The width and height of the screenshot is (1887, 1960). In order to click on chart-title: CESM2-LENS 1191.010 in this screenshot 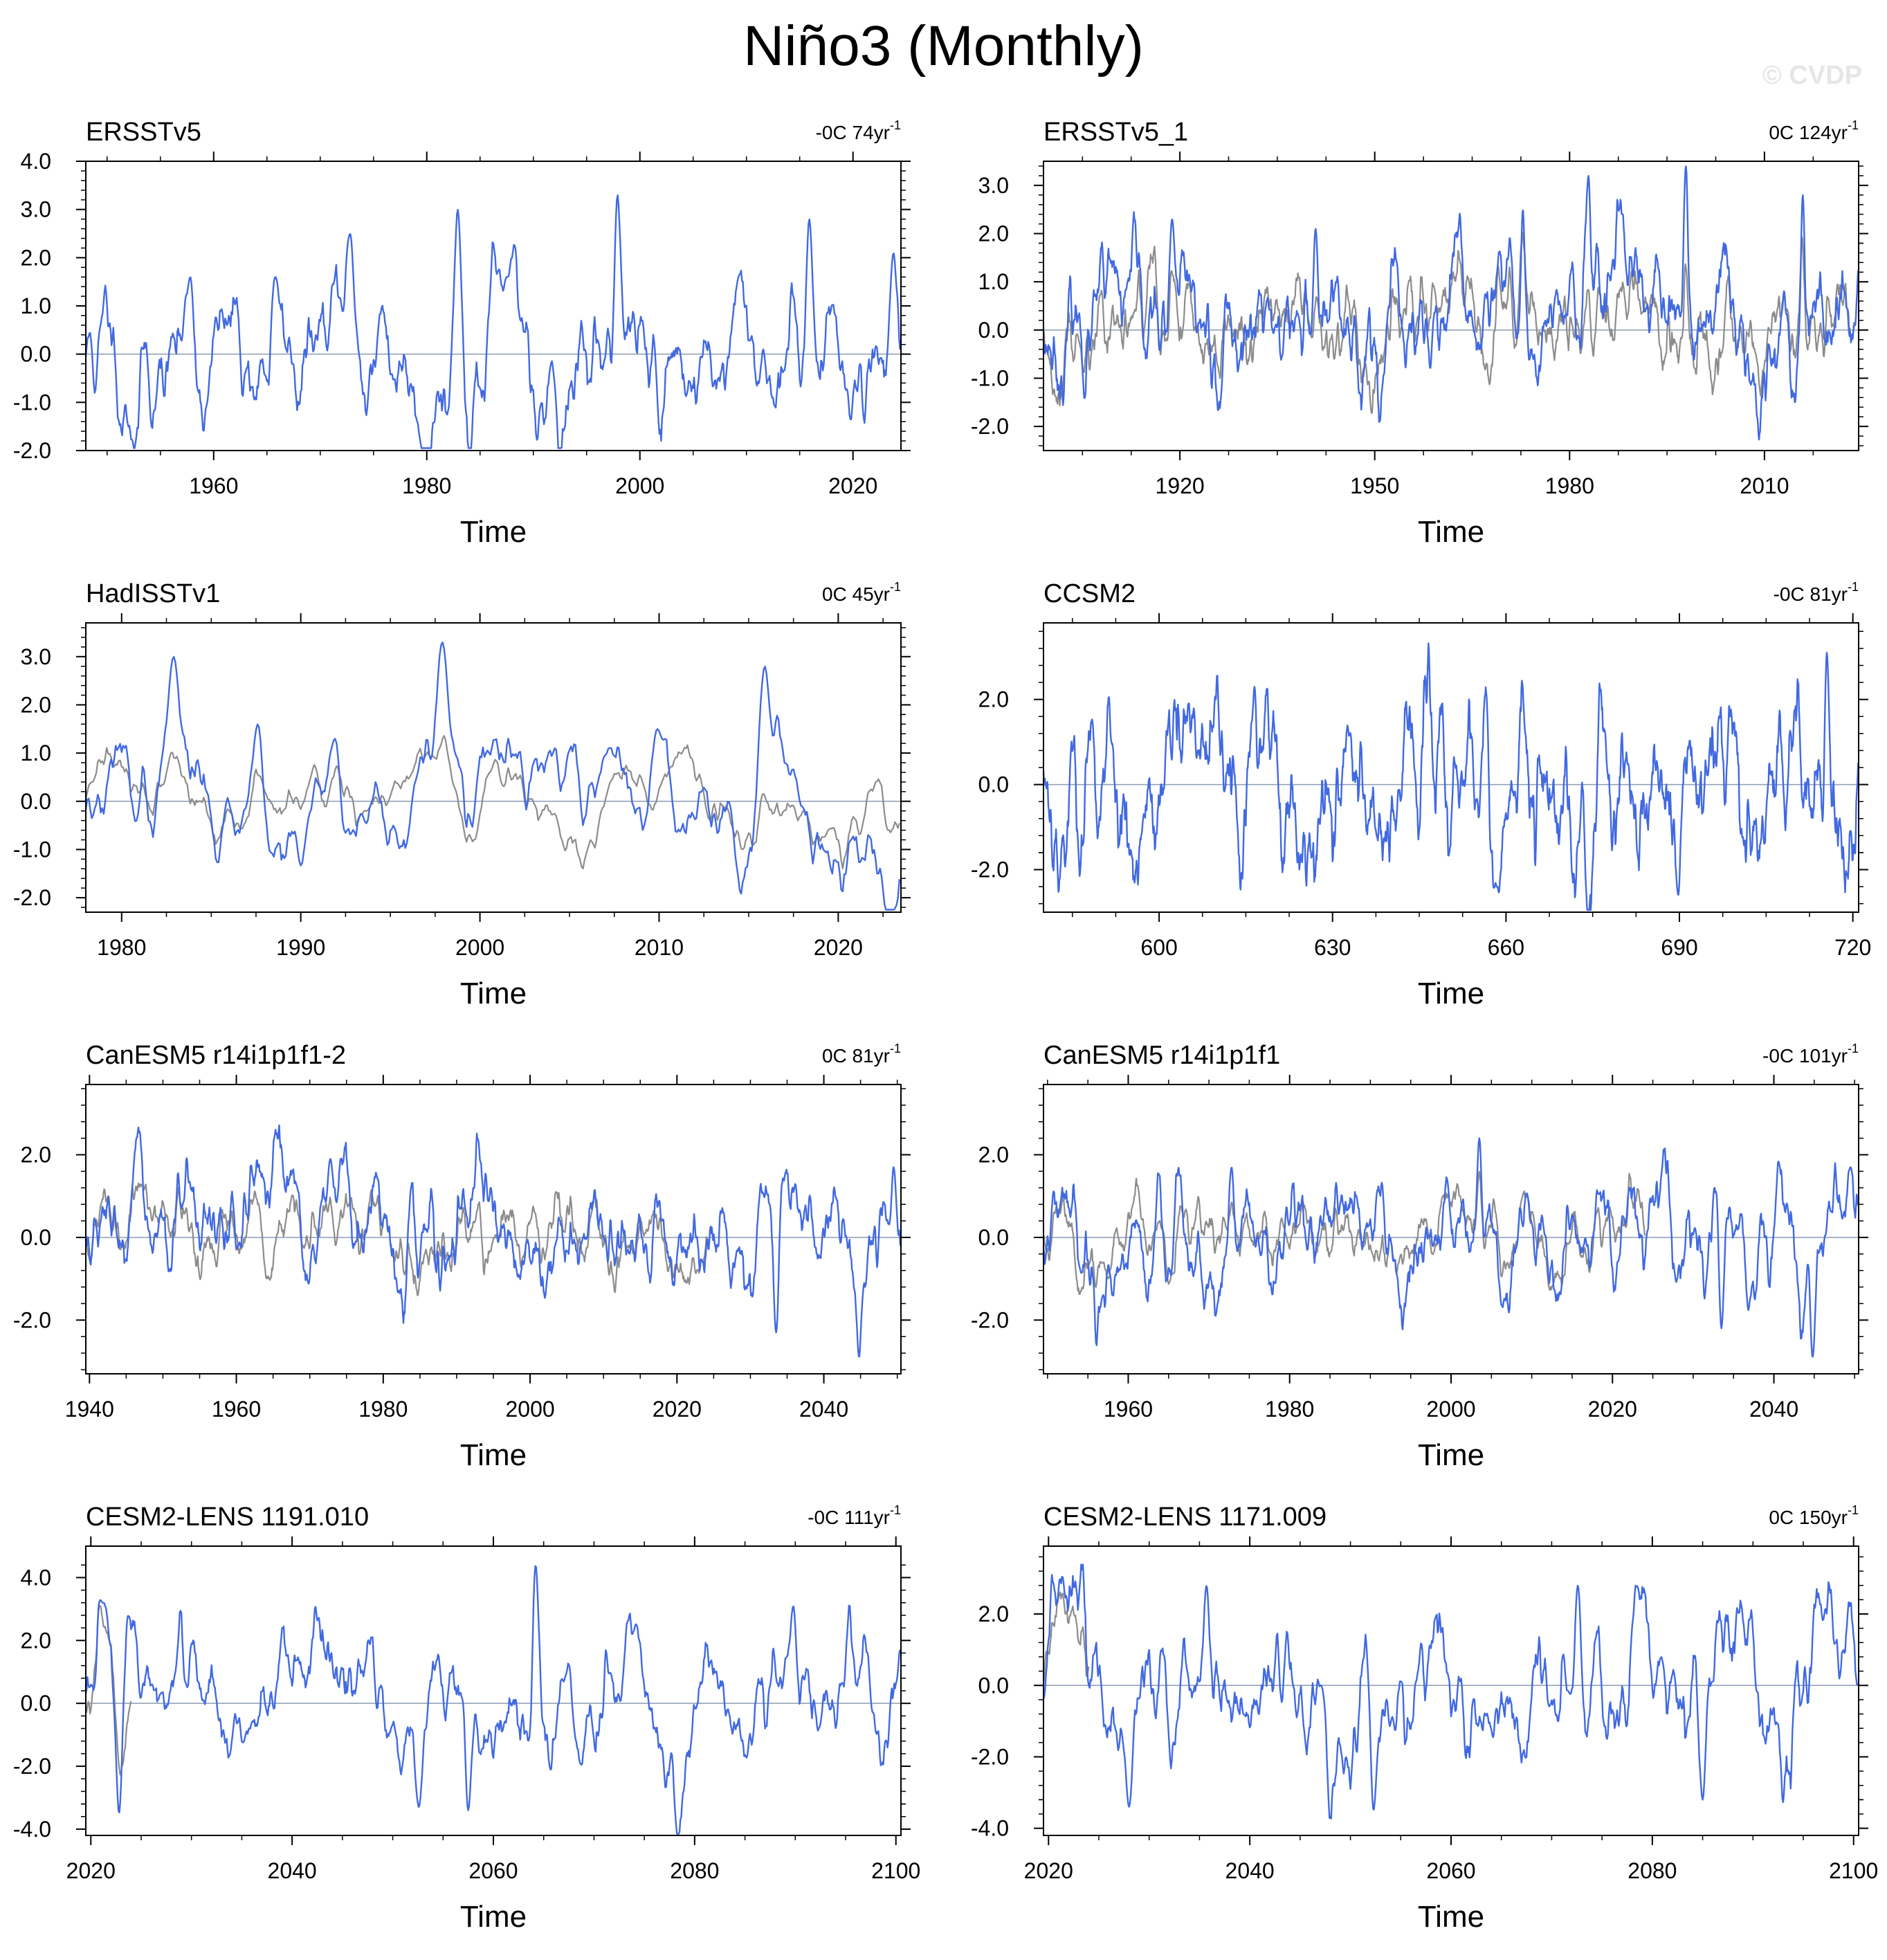, I will do `click(227, 1517)`.